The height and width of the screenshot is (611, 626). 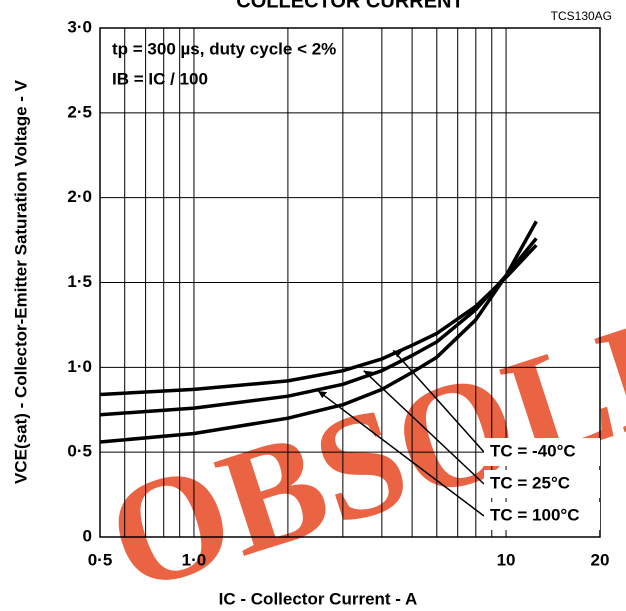 What do you see at coordinates (318, 598) in the screenshot?
I see `x-axis-label: IC - Collector Current - A` at bounding box center [318, 598].